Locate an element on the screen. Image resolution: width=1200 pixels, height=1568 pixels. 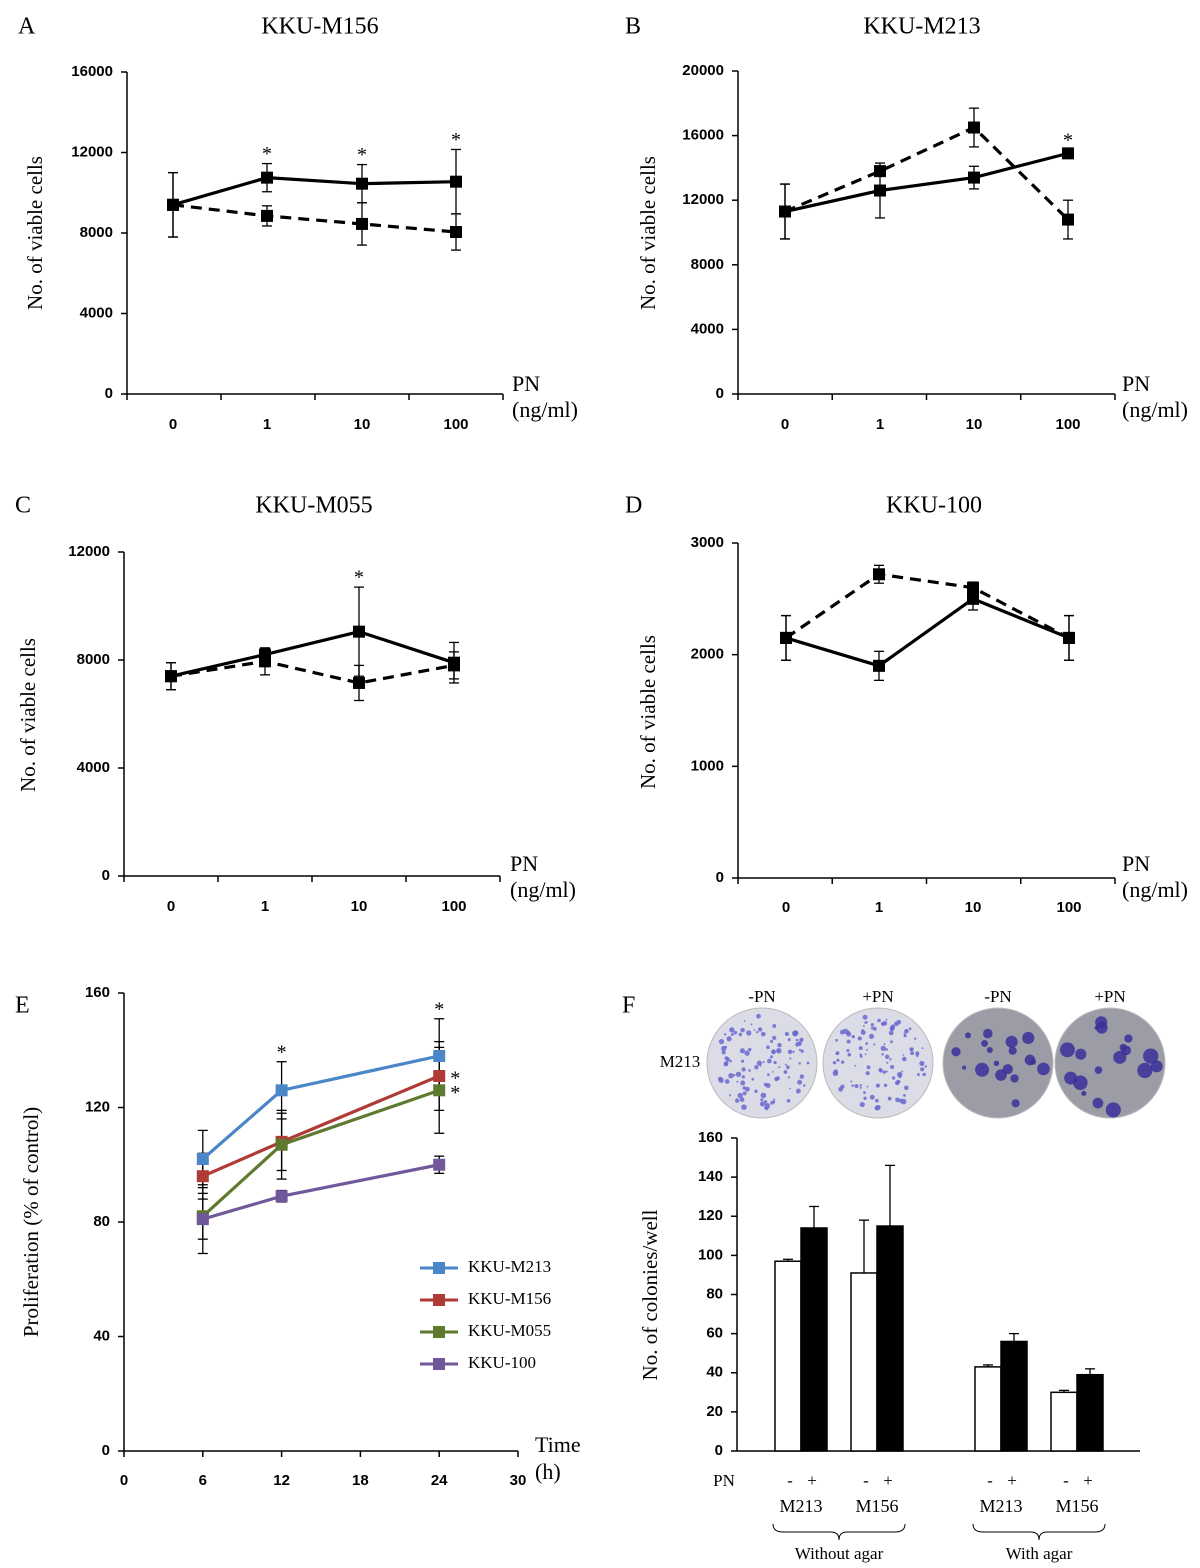
plate-label: -PN is located at coordinates (997, 996).